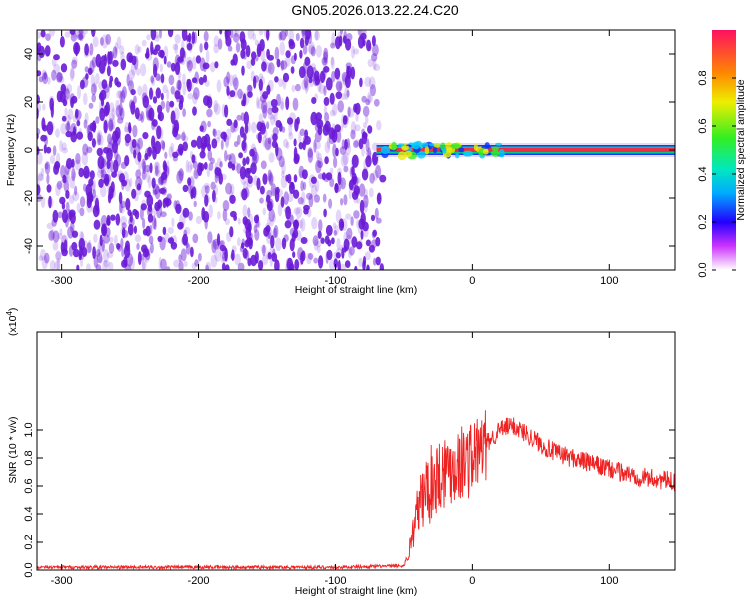 This screenshot has height=600, width=750. Describe the element at coordinates (62, 281) in the screenshot. I see `x-tick-label: -300` at that location.